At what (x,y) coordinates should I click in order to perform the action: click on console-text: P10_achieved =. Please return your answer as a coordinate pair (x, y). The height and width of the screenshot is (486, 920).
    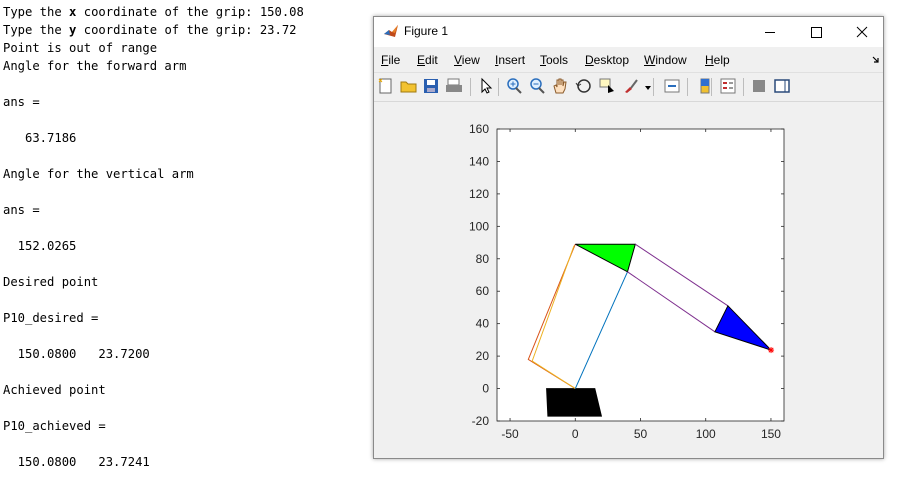
    Looking at the image, I should click on (54, 426).